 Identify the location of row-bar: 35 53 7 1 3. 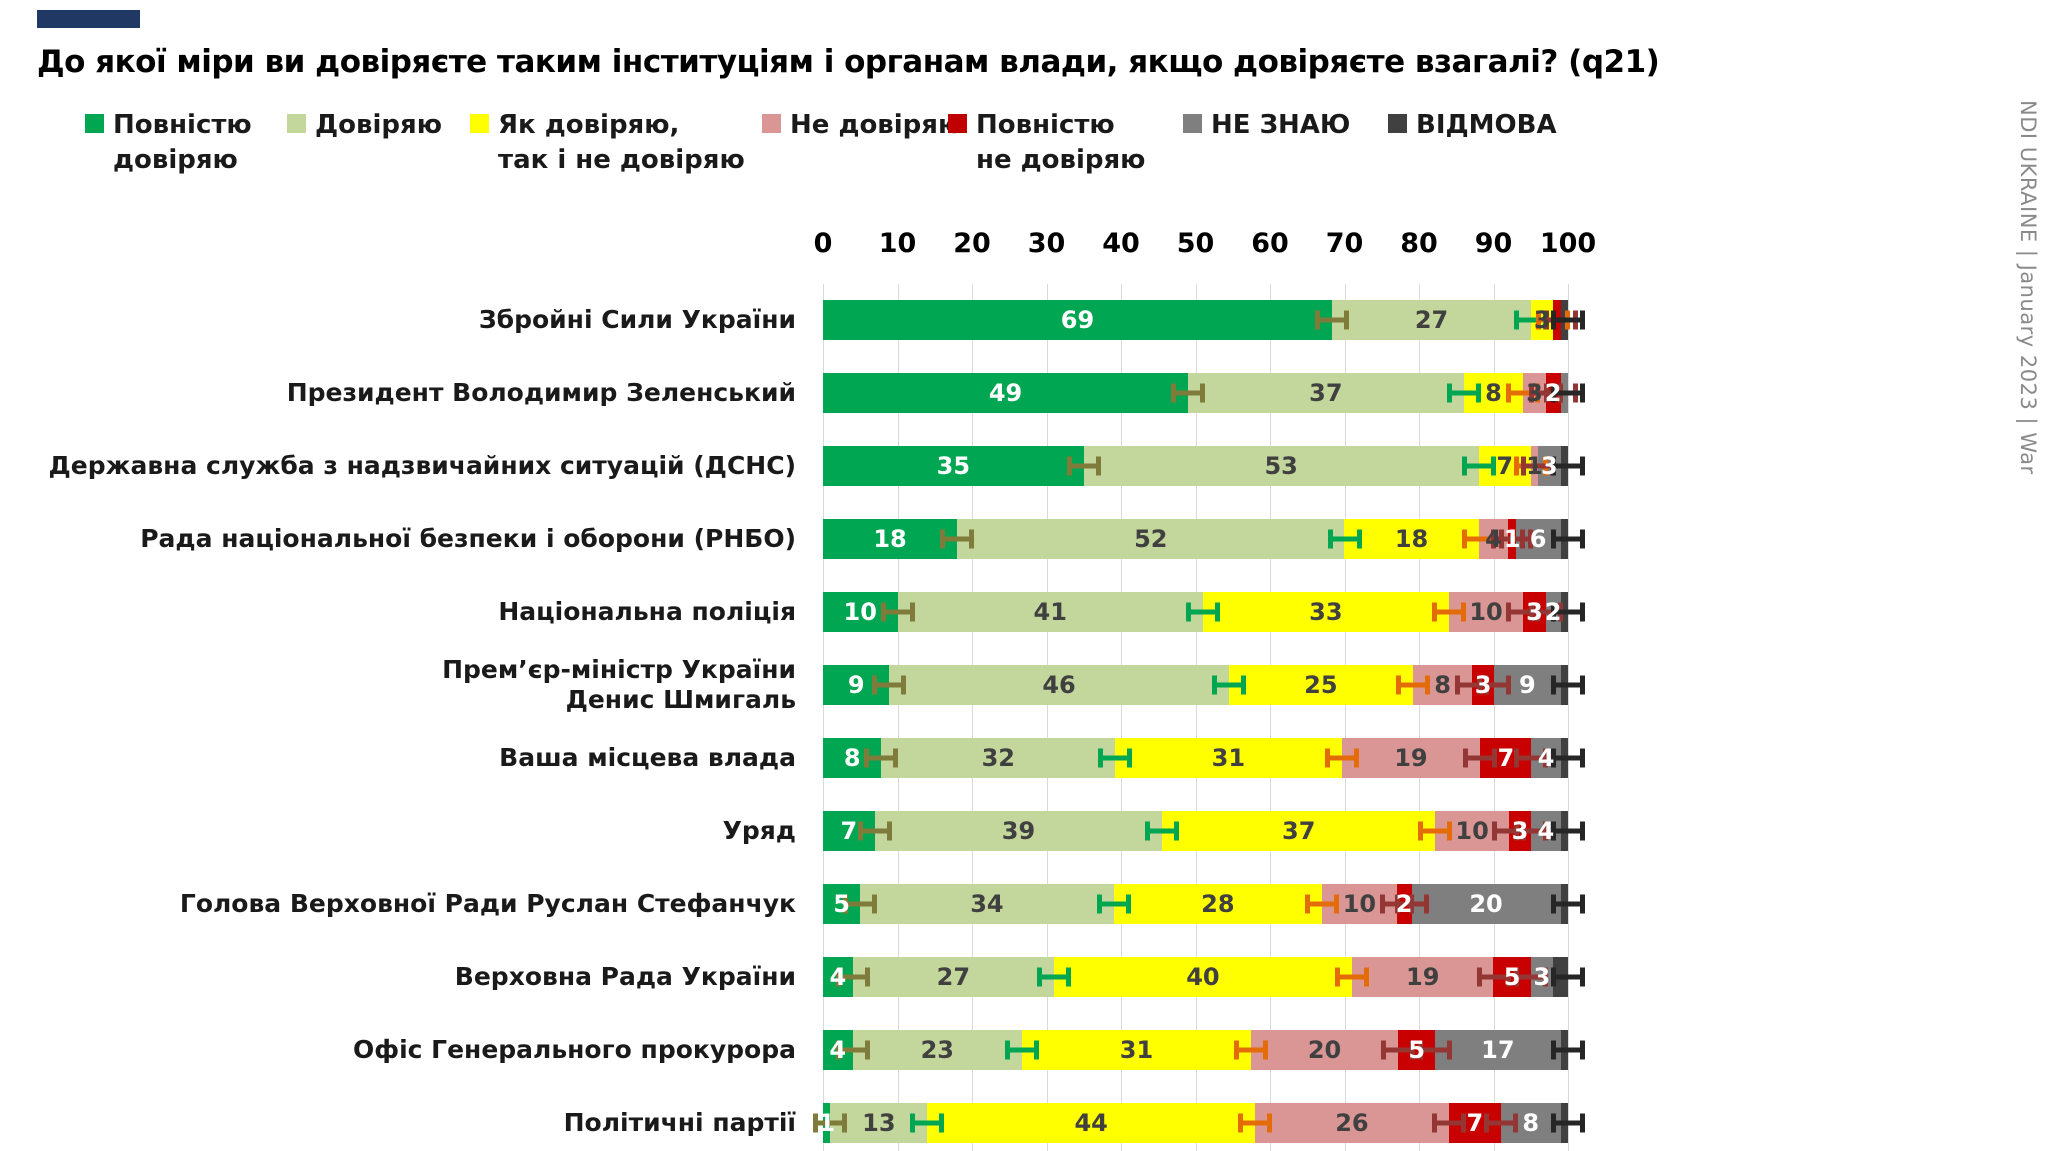
(1204, 466).